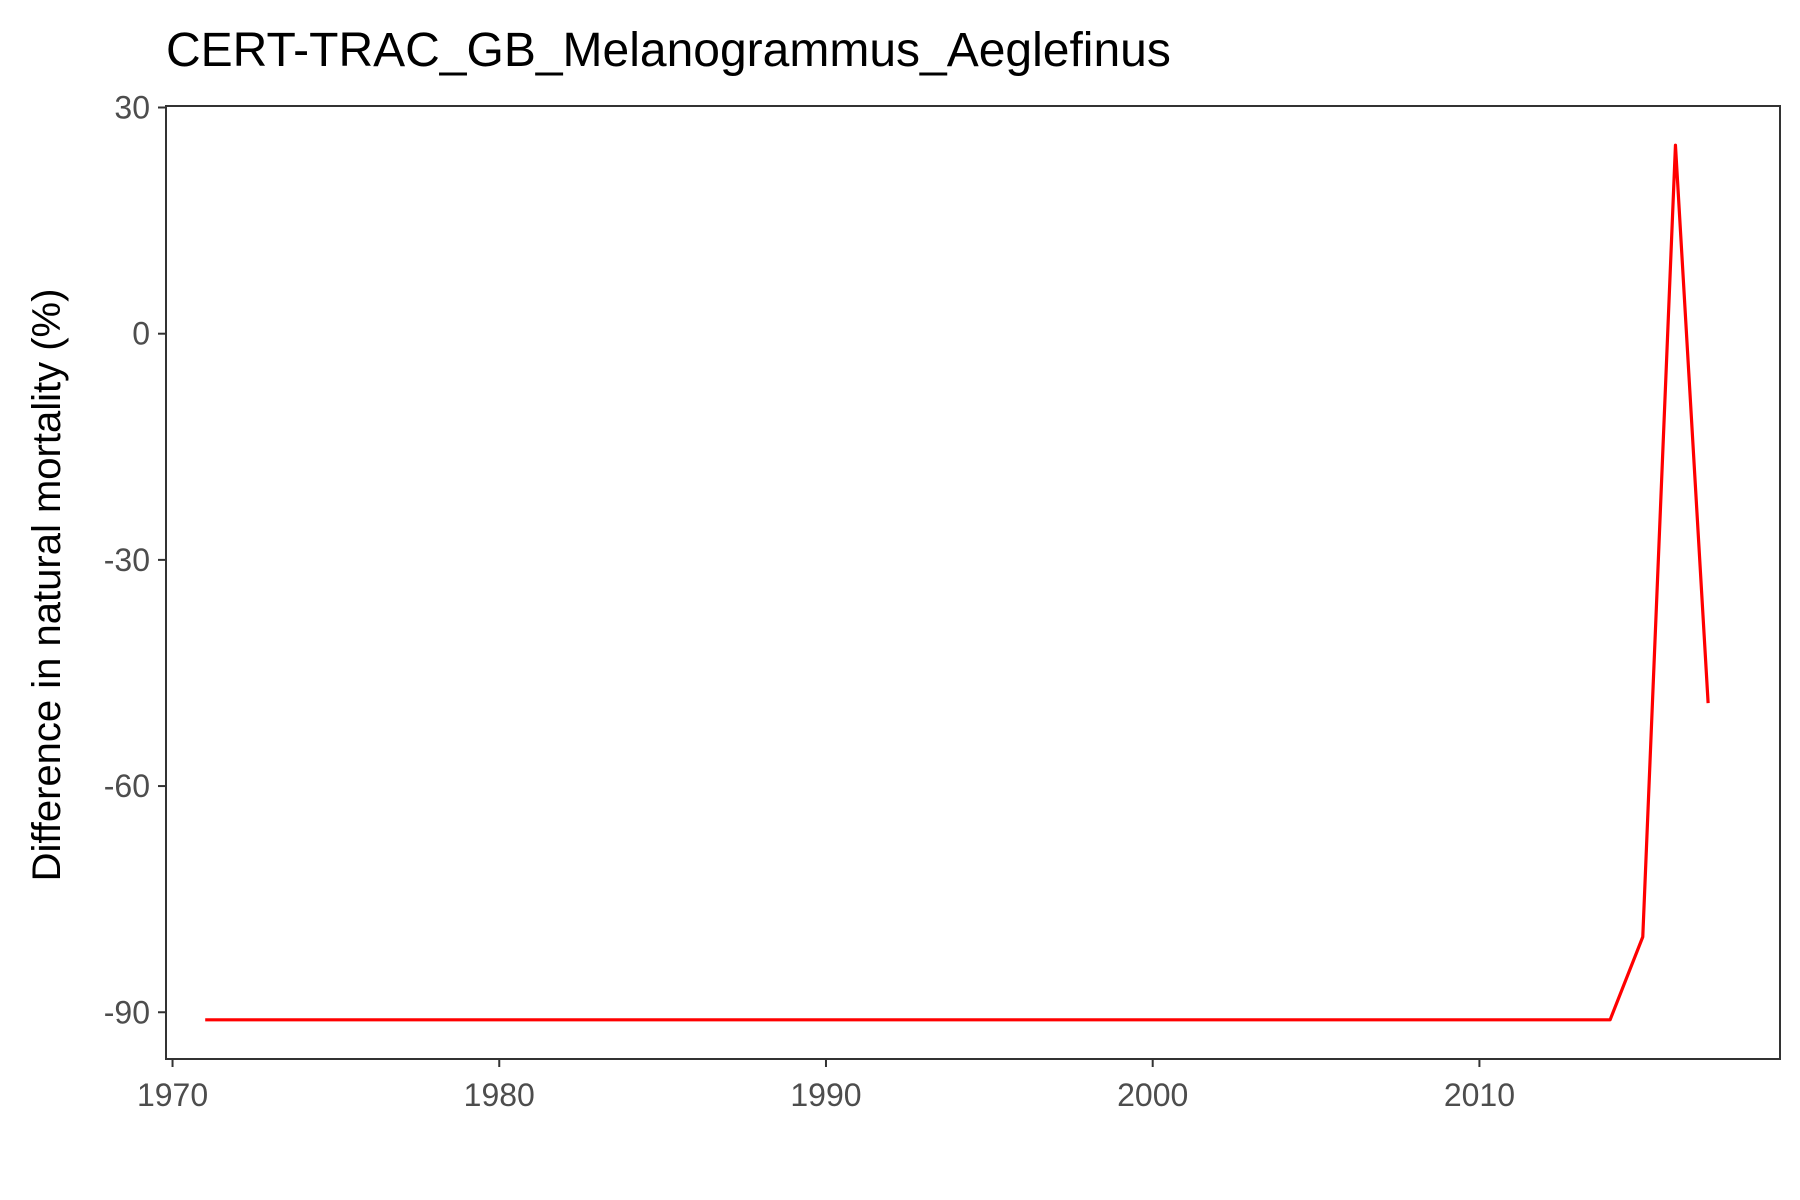 Image resolution: width=1800 pixels, height=1200 pixels. Describe the element at coordinates (127, 560) in the screenshot. I see `y-tick-label: -30` at that location.